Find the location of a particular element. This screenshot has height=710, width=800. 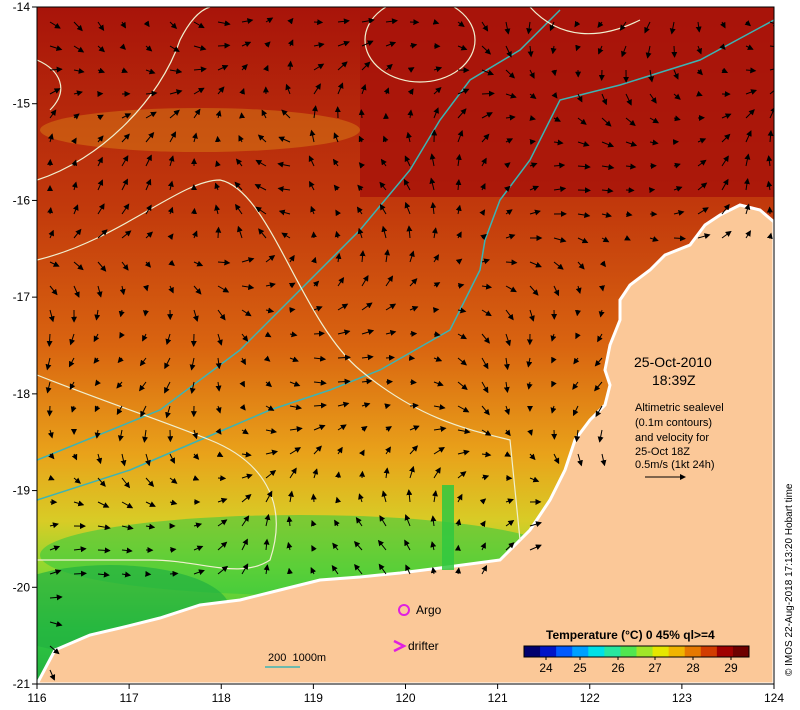

lon-tick-label: 122 is located at coordinates (590, 698).